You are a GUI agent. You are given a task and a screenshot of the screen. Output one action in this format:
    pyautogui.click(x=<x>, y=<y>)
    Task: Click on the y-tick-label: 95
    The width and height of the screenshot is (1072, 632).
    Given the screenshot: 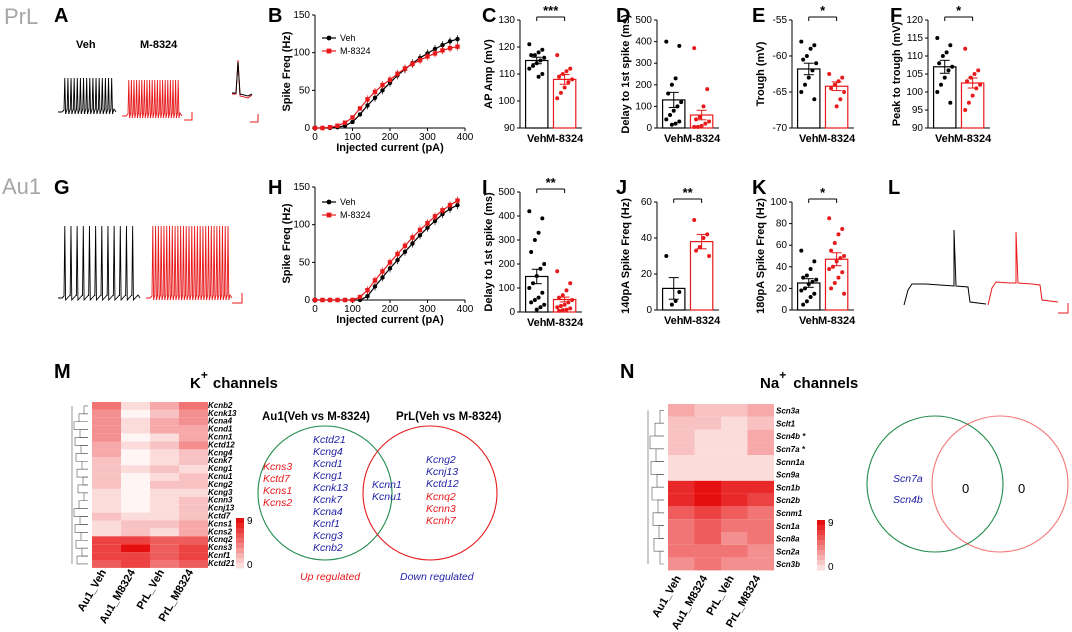 What is the action you would take?
    pyautogui.click(x=918, y=110)
    